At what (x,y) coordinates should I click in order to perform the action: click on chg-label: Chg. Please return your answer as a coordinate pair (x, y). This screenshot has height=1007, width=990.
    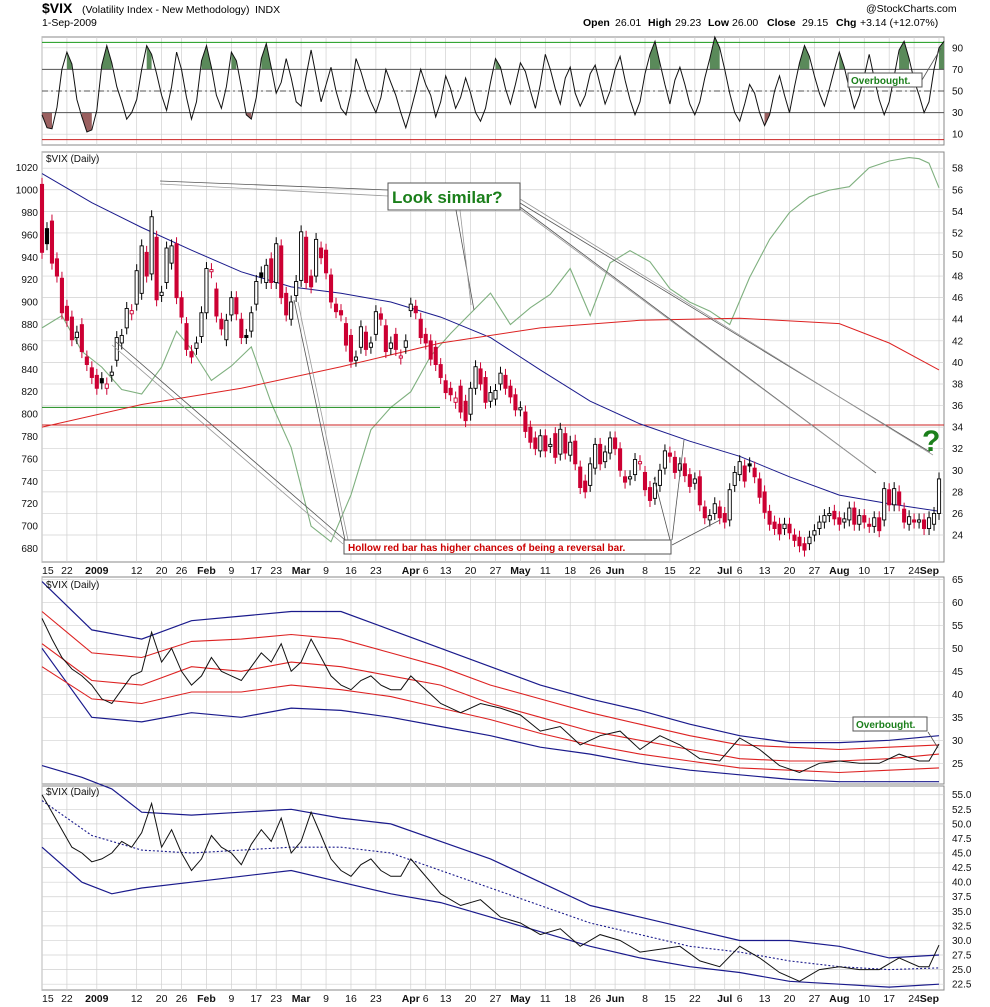
    Looking at the image, I should click on (846, 23).